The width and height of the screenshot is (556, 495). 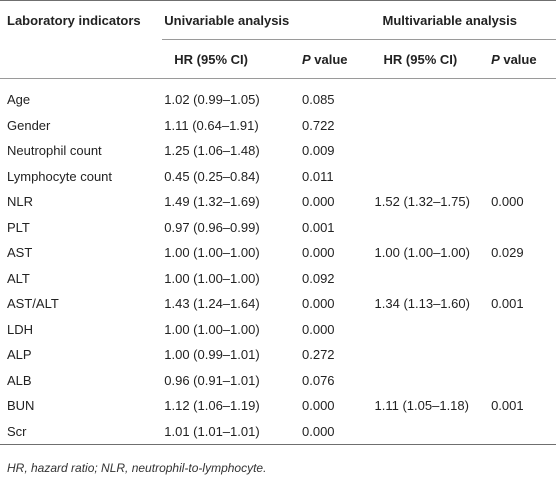 What do you see at coordinates (422, 304) in the screenshot?
I see `multi-hr-value: 1.34 (1.13–1.60)` at bounding box center [422, 304].